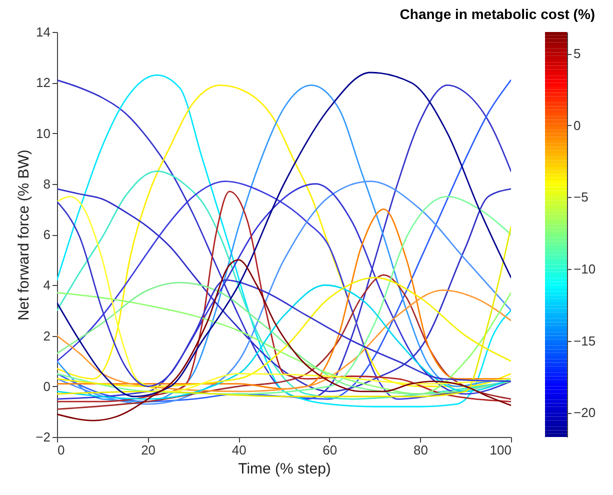 This screenshot has height=495, width=613. Describe the element at coordinates (501, 450) in the screenshot. I see `x-tick-label: 100` at that location.